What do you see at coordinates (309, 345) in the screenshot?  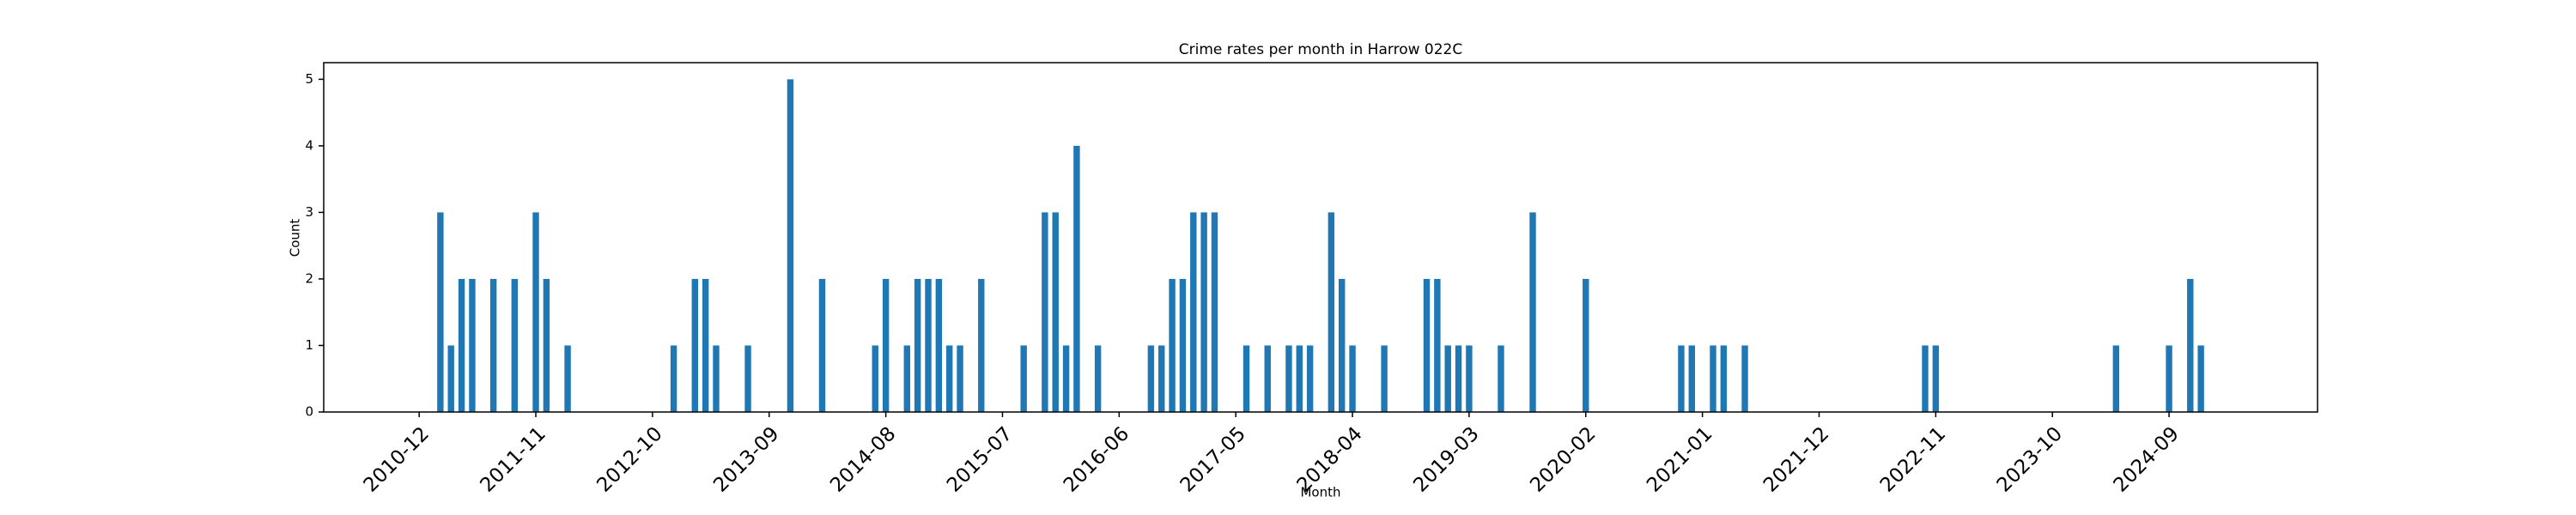 I see `y-tick-label: 1` at bounding box center [309, 345].